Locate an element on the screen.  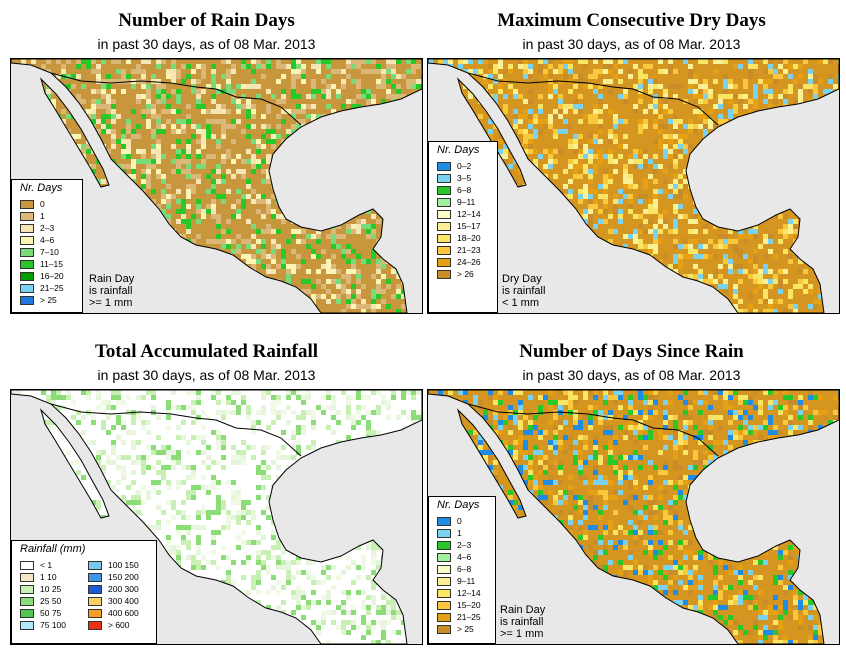
legend-label: 6–8 is located at coordinates (464, 190).